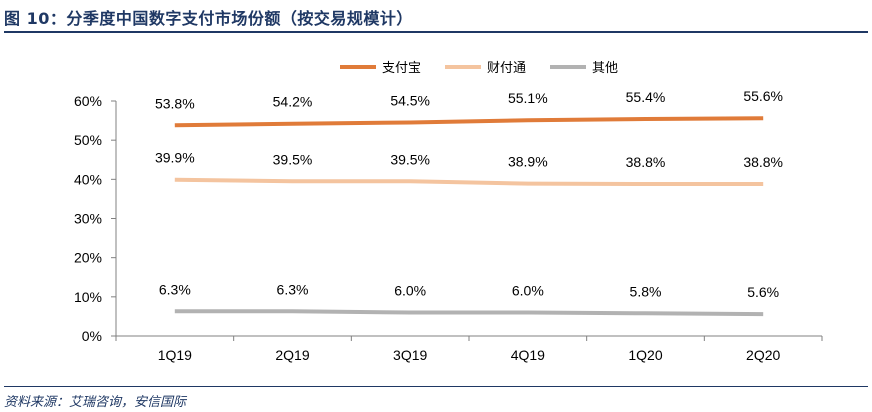  Describe the element at coordinates (528, 98) in the screenshot. I see `data-label: 55.1%` at that location.